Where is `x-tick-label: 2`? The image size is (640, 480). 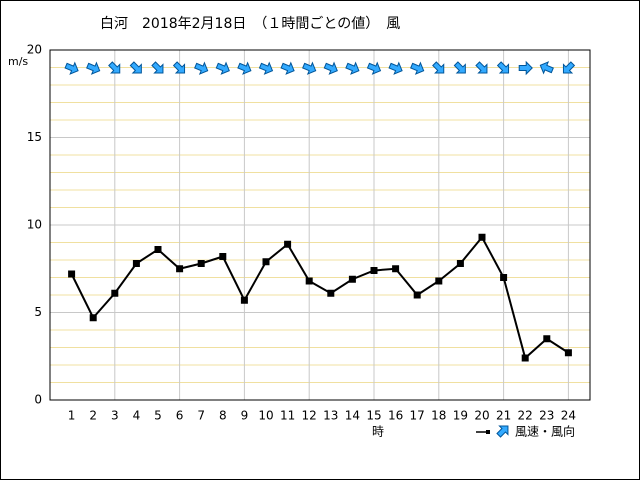
x-tick-label: 2 is located at coordinates (93, 416).